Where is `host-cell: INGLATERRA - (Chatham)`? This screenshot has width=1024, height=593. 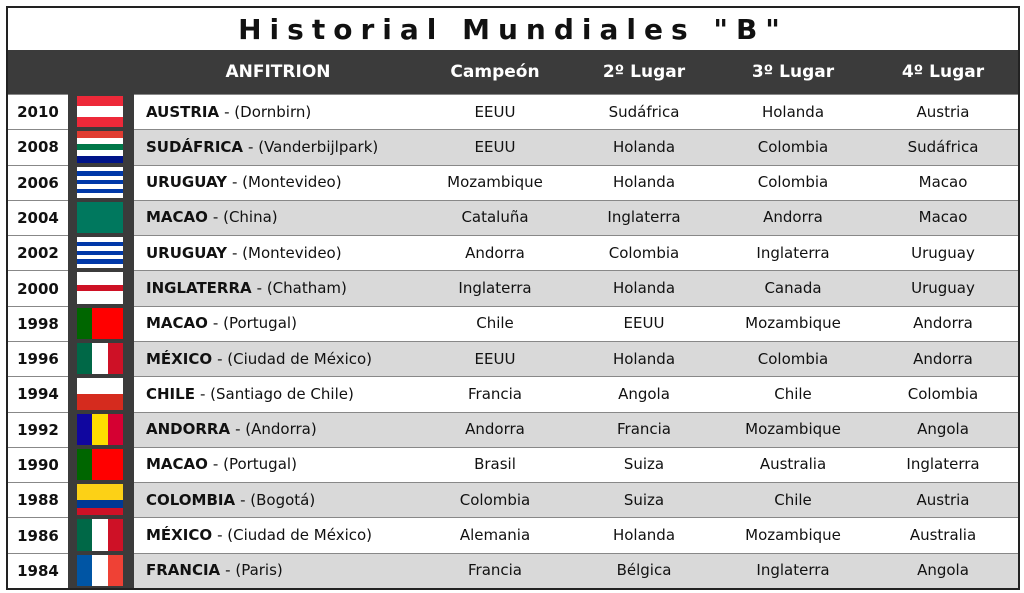 host-cell: INGLATERRA - (Chatham) is located at coordinates (284, 287).